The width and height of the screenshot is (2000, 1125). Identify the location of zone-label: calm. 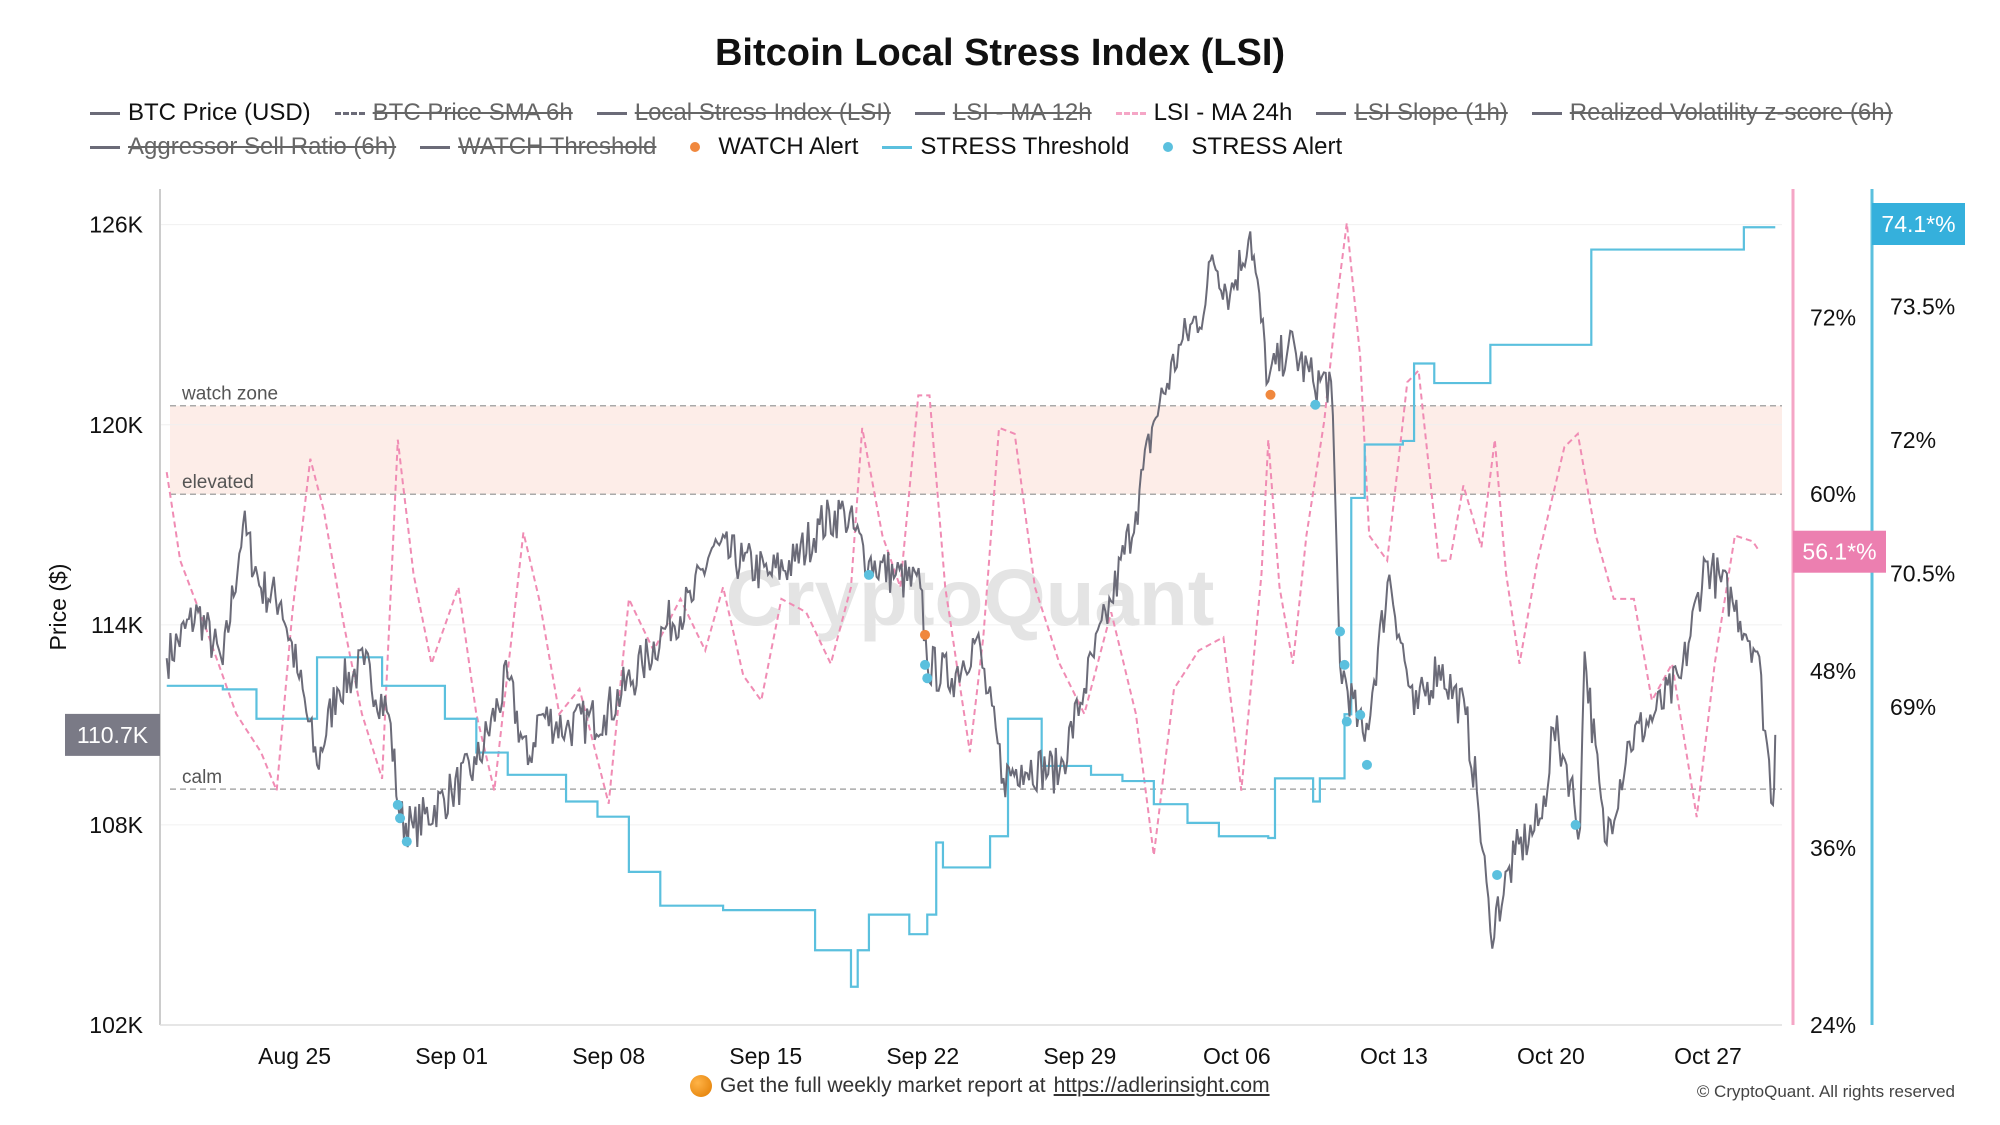
(202, 777).